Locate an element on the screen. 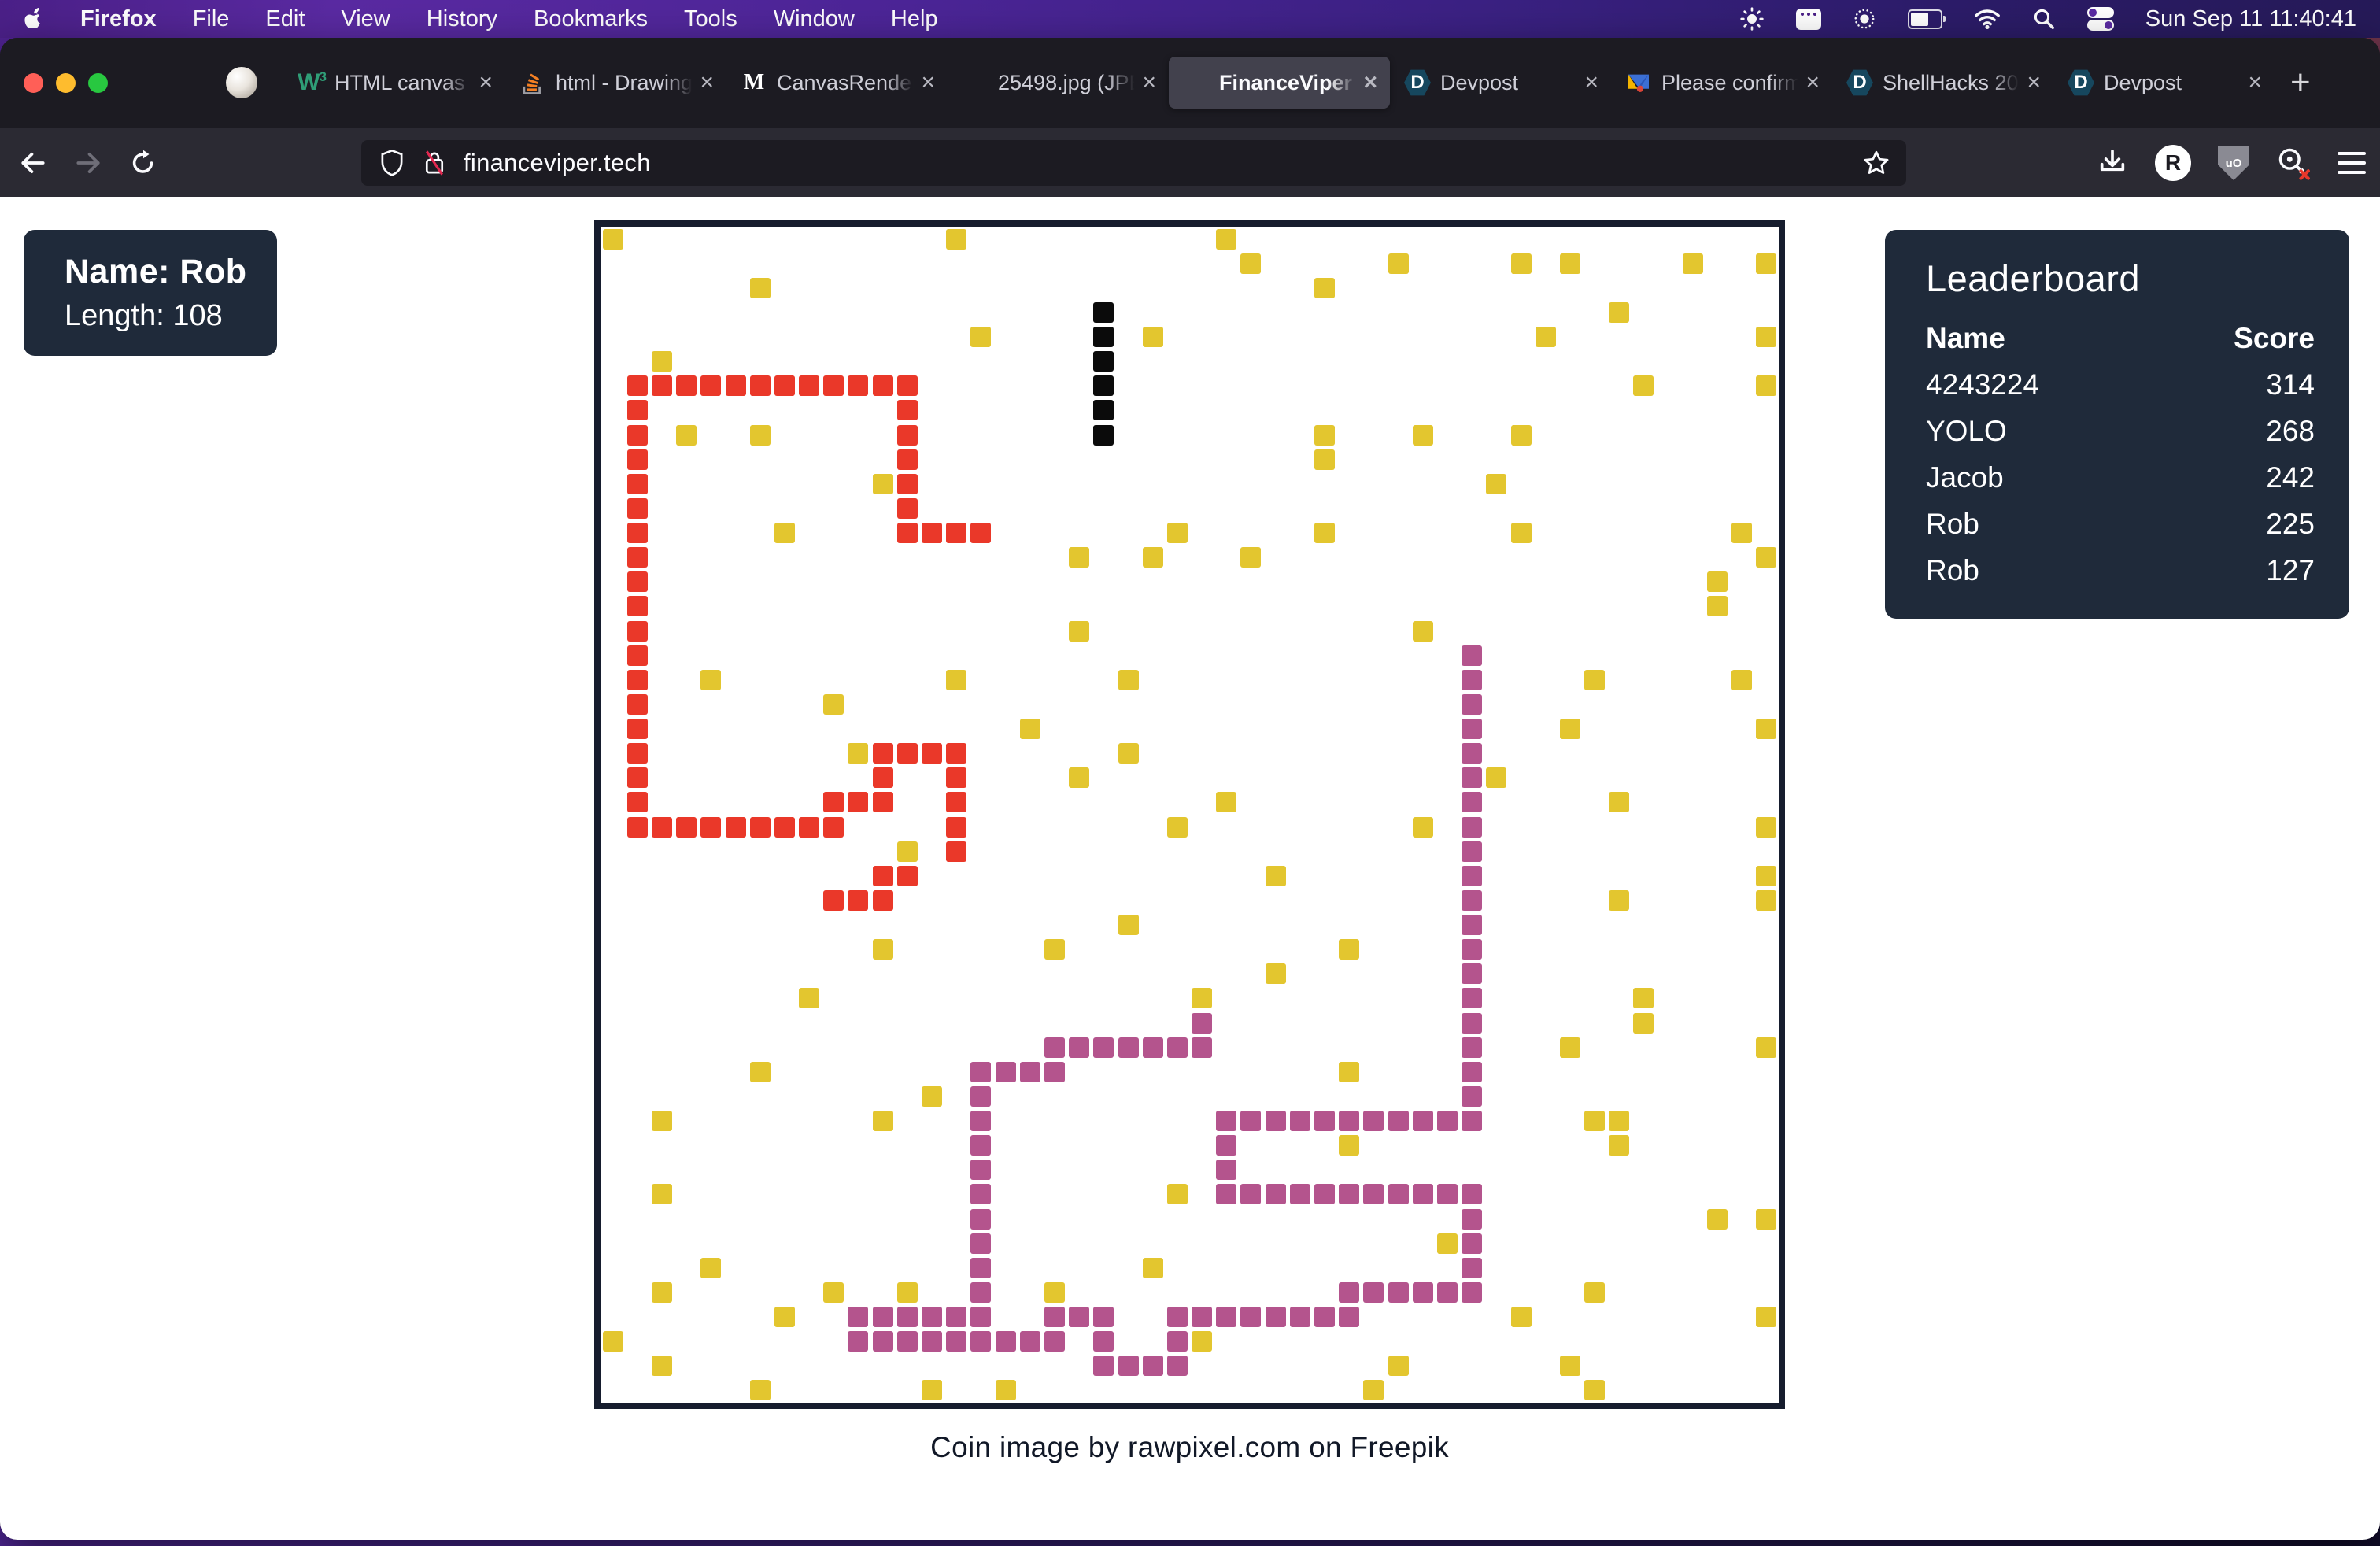  tab-title: CanvasRenderin is located at coordinates (847, 82).